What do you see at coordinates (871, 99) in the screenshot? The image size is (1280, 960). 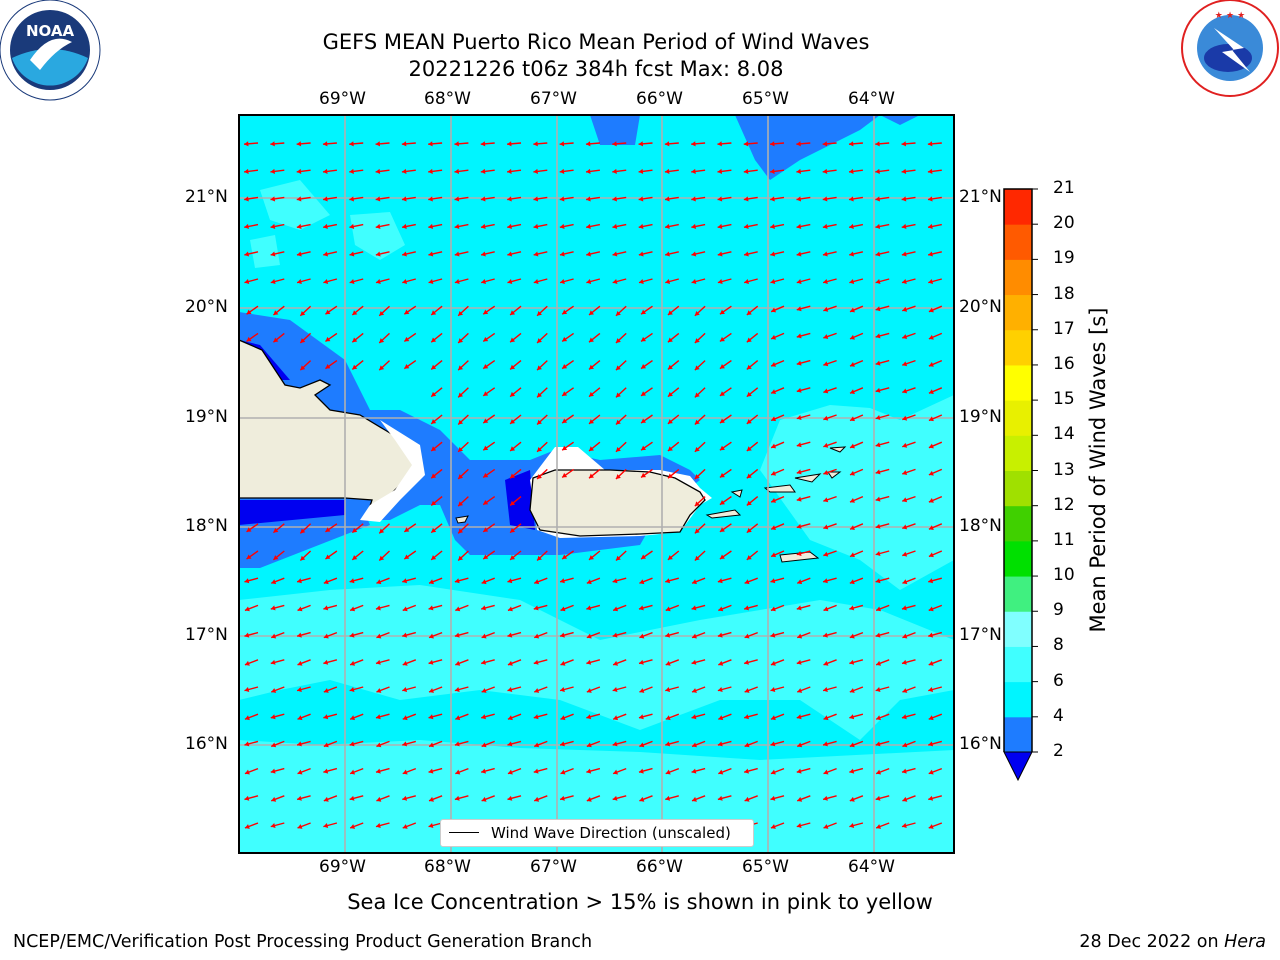 I see `lon-label-top: 64°W` at bounding box center [871, 99].